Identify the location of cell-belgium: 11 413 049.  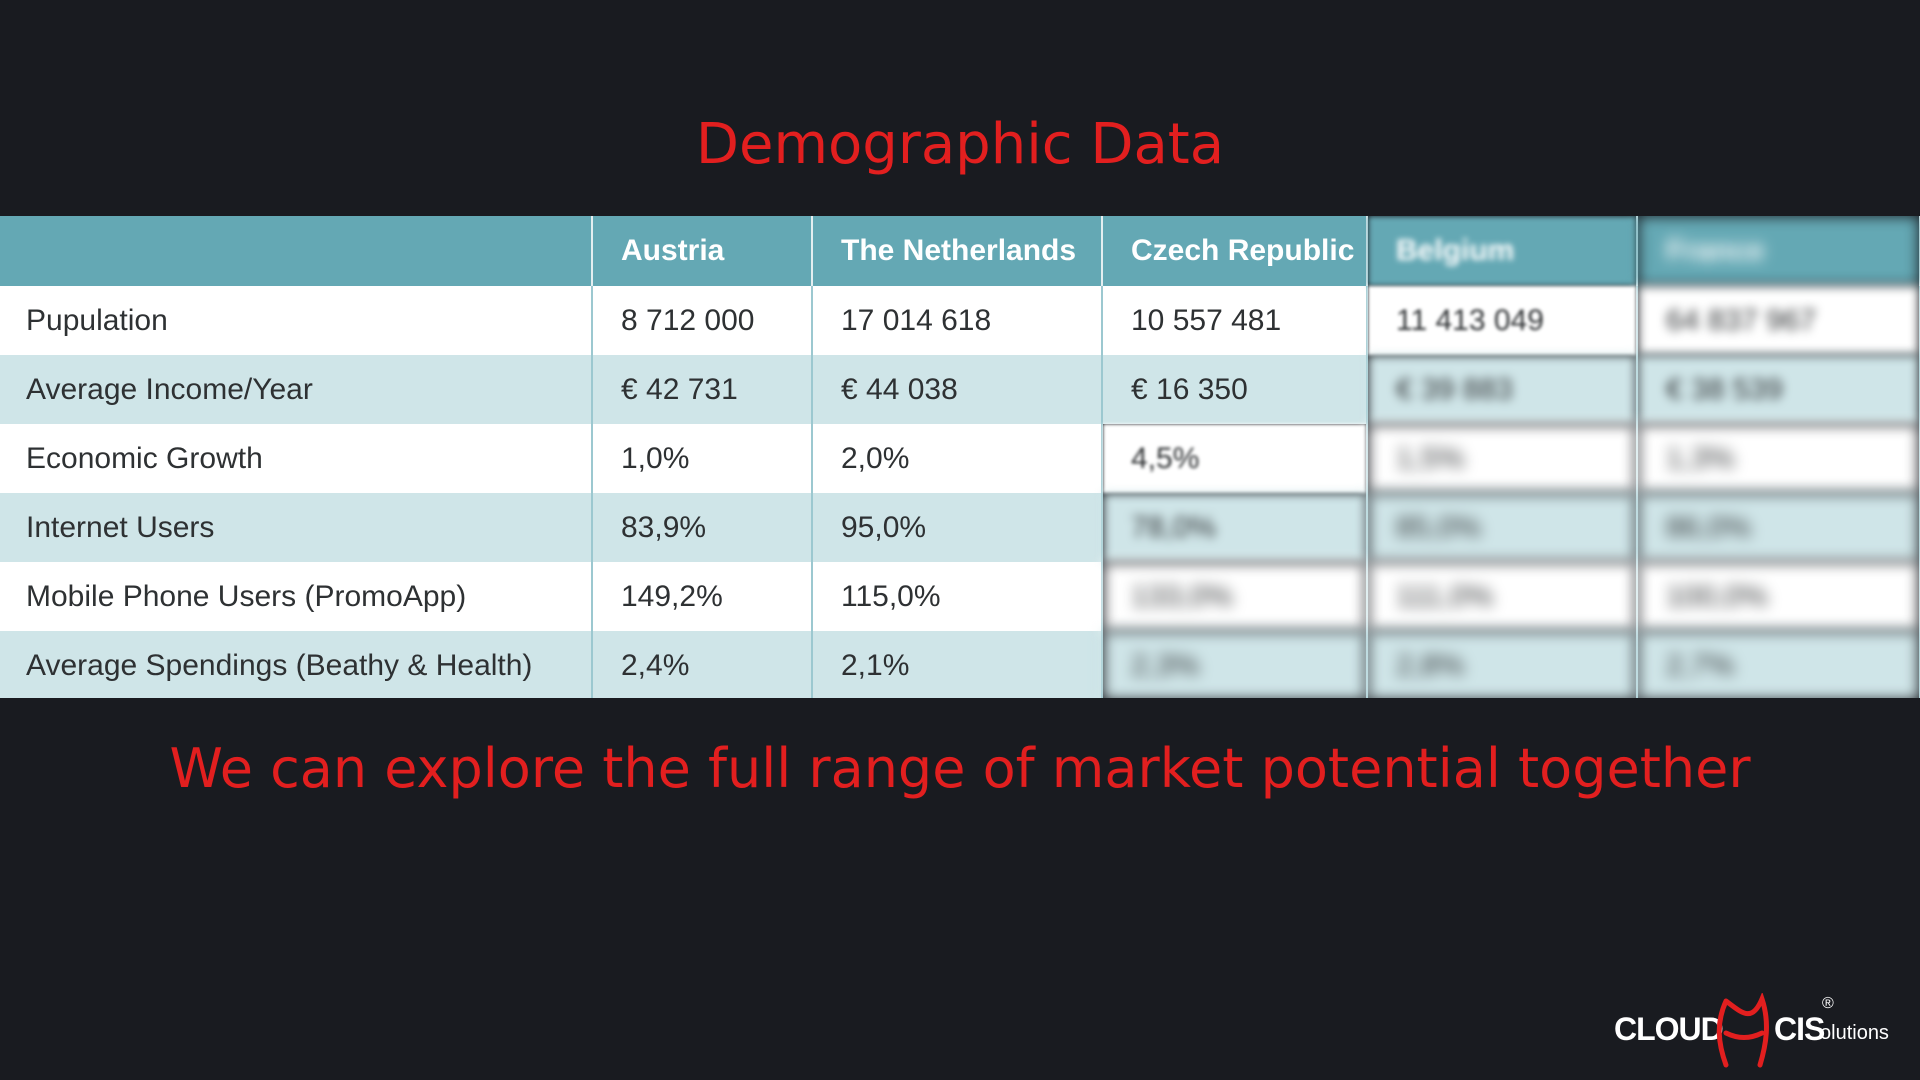
(1502, 320).